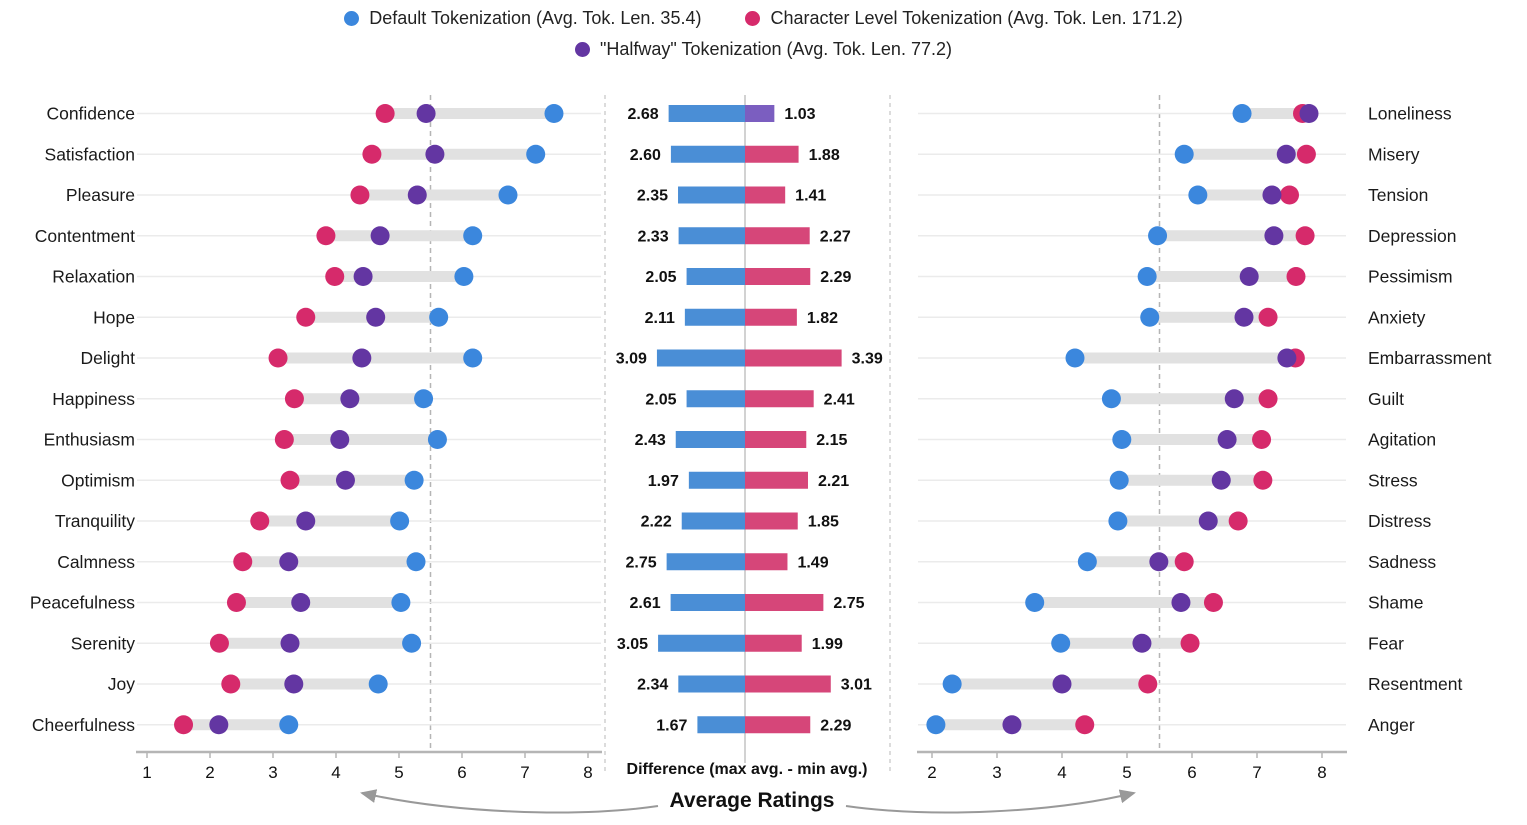  Describe the element at coordinates (85, 236) in the screenshot. I see `row-label-positive: Contentment` at that location.